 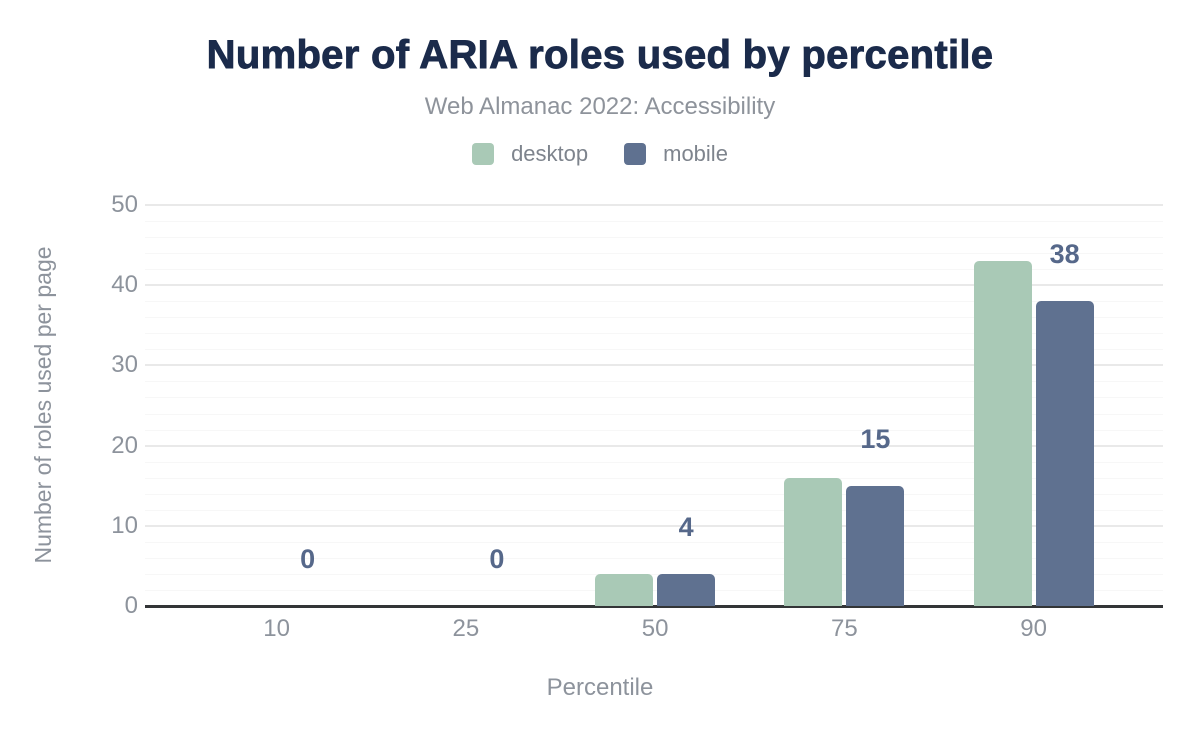 I want to click on y-tick-label: 50, so click(x=124, y=204).